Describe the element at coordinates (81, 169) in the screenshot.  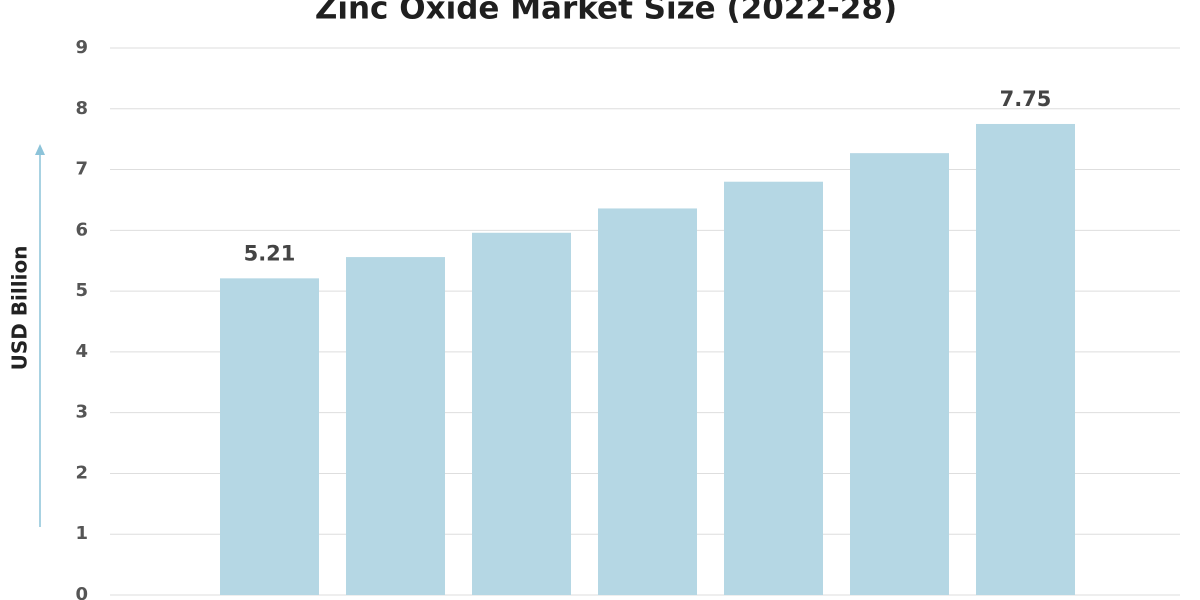
I see `y-tick-label: 7` at that location.